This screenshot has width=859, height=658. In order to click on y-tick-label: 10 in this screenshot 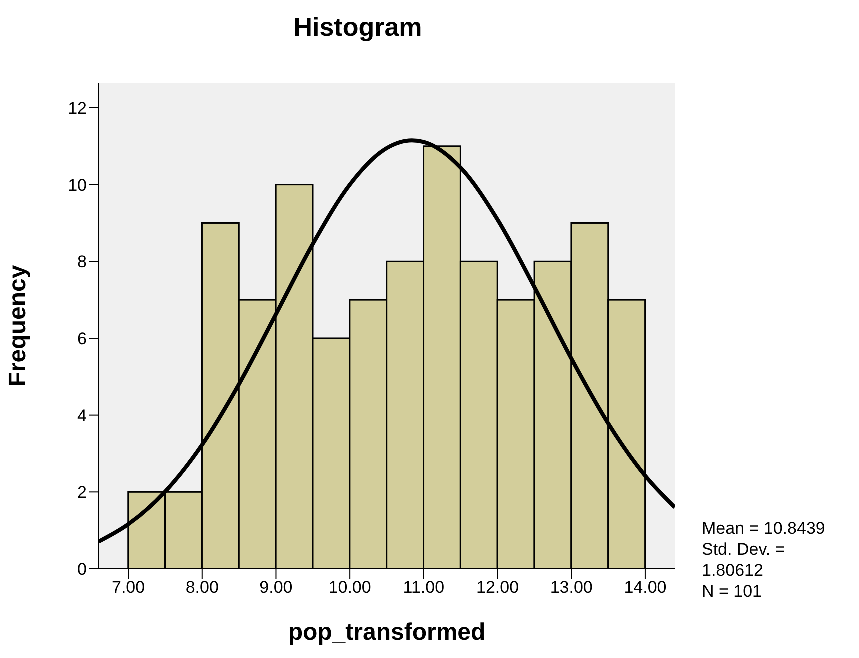, I will do `click(77, 185)`.